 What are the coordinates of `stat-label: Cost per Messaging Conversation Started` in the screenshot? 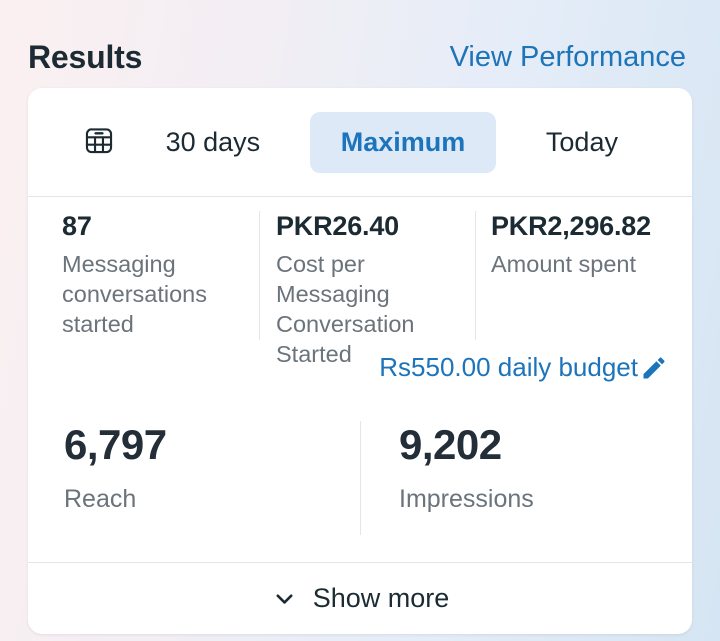 It's located at (345, 309).